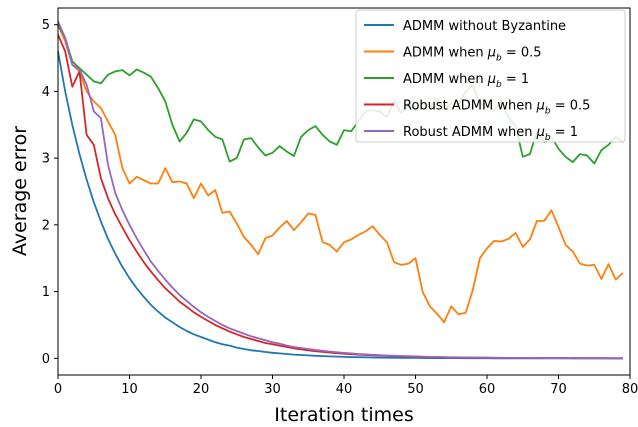 This screenshot has height=427, width=638. Describe the element at coordinates (129, 389) in the screenshot. I see `x-tick-label: 10` at that location.